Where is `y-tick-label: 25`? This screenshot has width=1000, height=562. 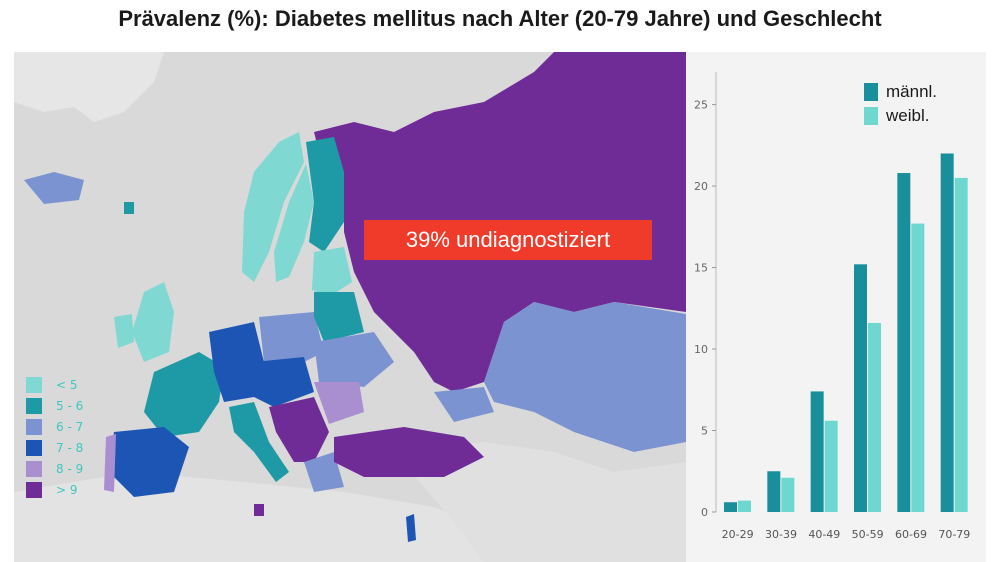 y-tick-label: 25 is located at coordinates (701, 105).